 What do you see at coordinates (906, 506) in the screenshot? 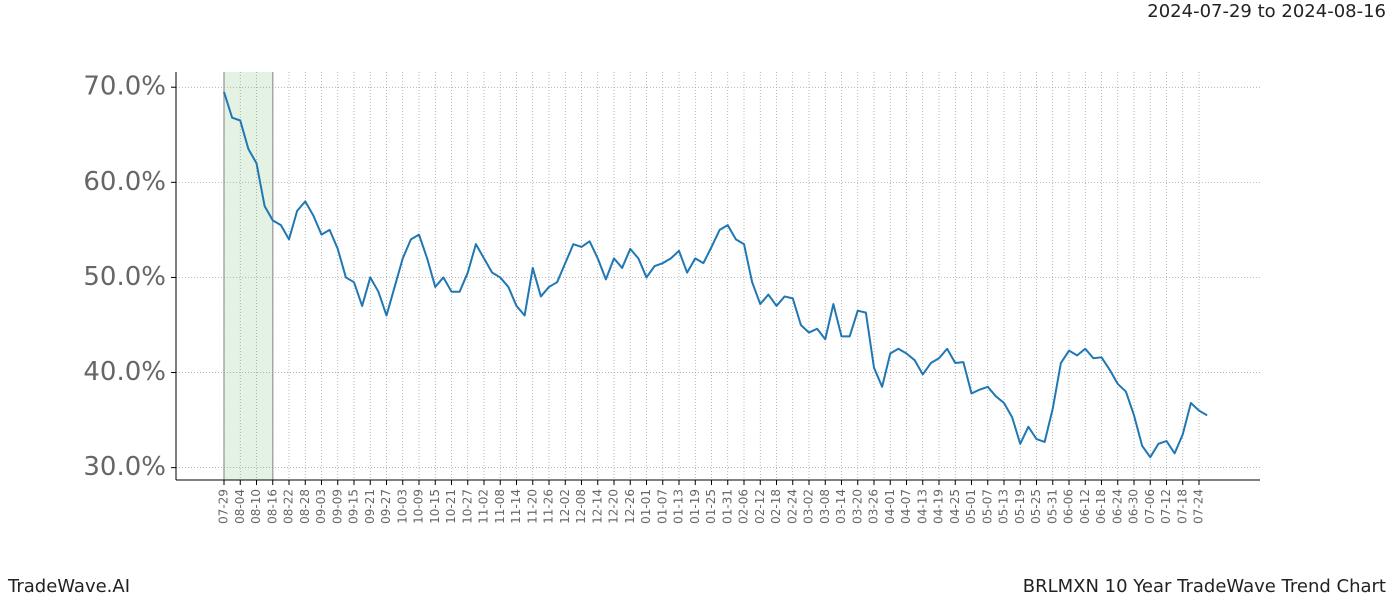
I see `x-tick-label: 04-07` at bounding box center [906, 506].